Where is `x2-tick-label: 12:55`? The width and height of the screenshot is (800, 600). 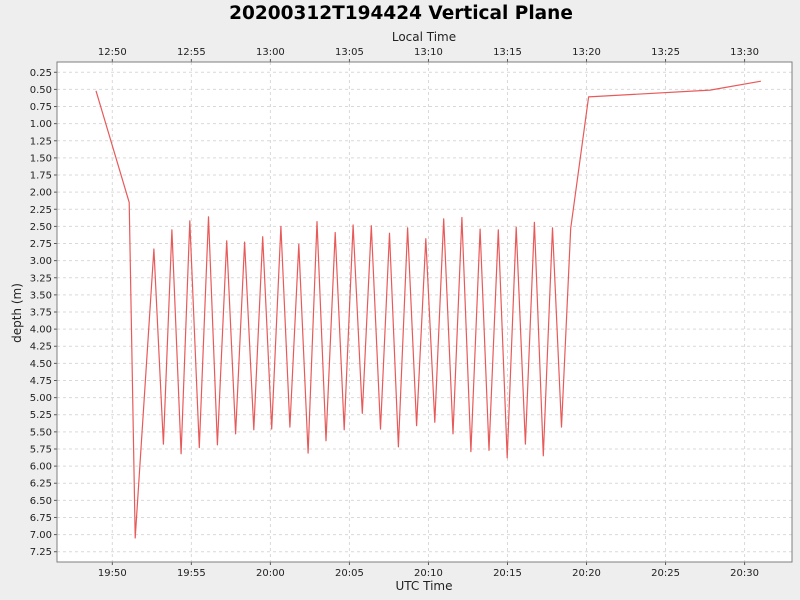 x2-tick-label: 12:55 is located at coordinates (191, 52).